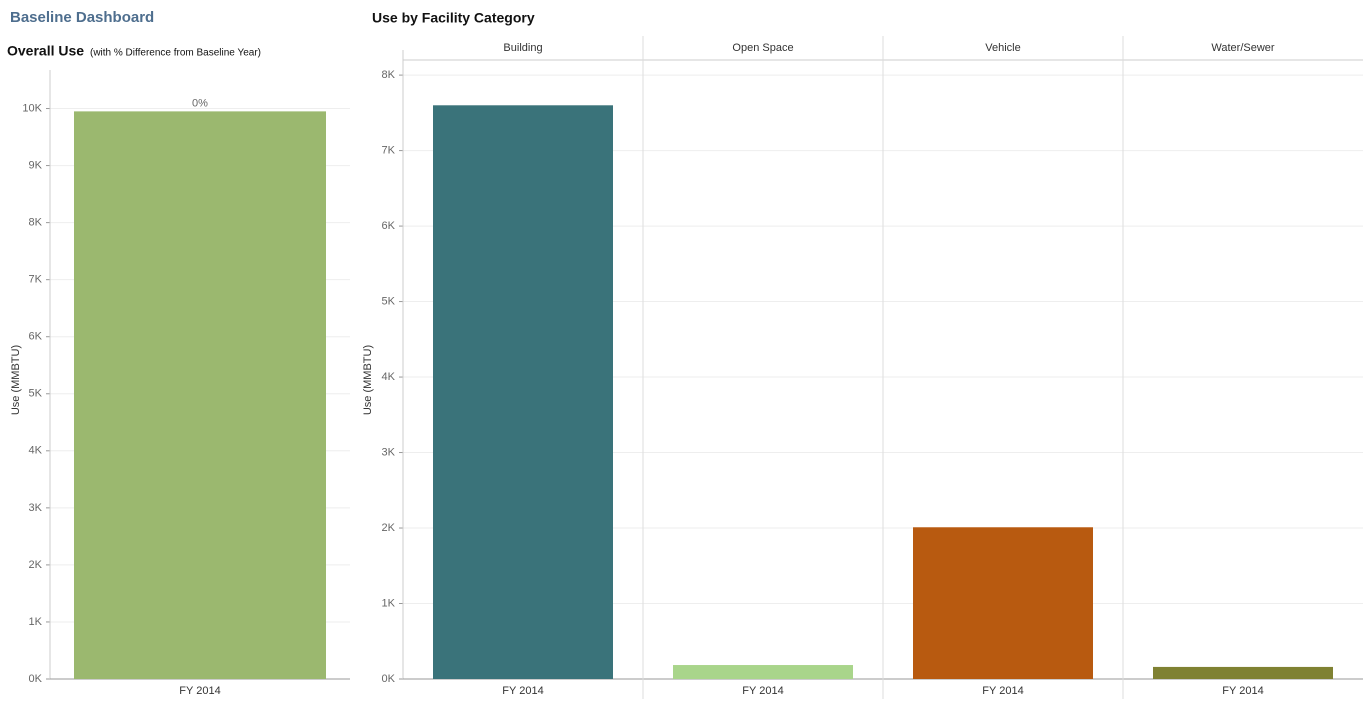 The height and width of the screenshot is (701, 1363). I want to click on chart-title: Use by Facility Category, so click(453, 18).